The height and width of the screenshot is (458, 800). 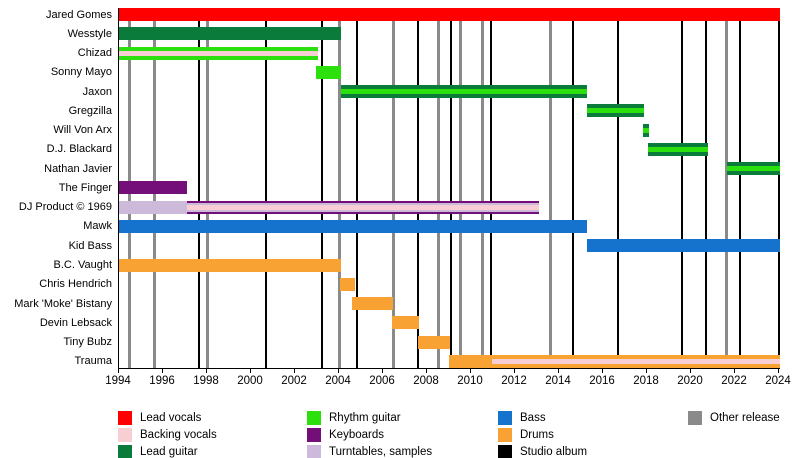 I want to click on x-tick-label: 1996, so click(x=162, y=381).